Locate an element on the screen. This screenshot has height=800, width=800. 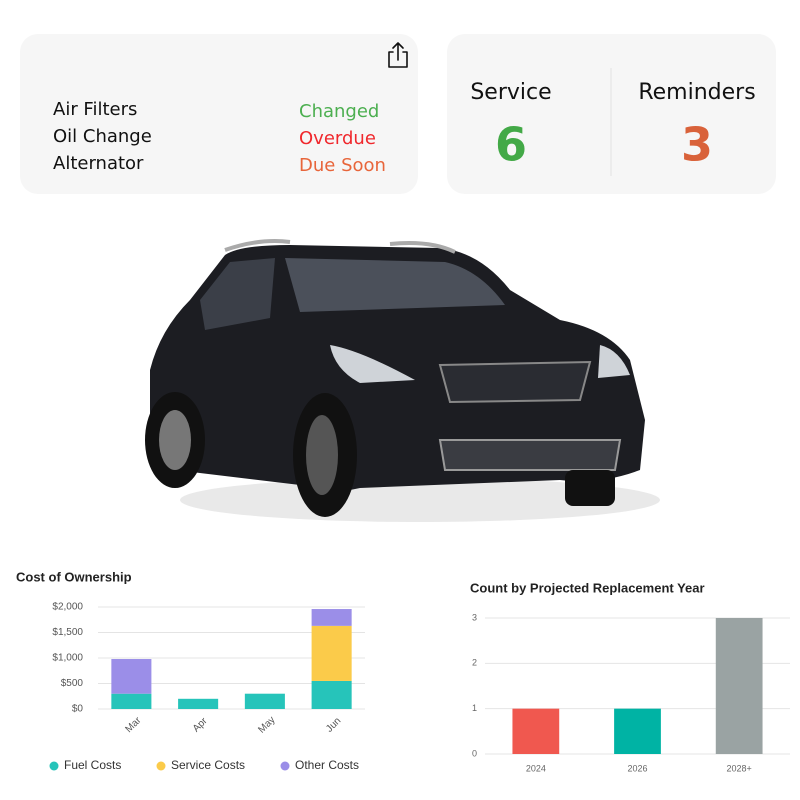
y-tick-label: $0 is located at coordinates (78, 709).